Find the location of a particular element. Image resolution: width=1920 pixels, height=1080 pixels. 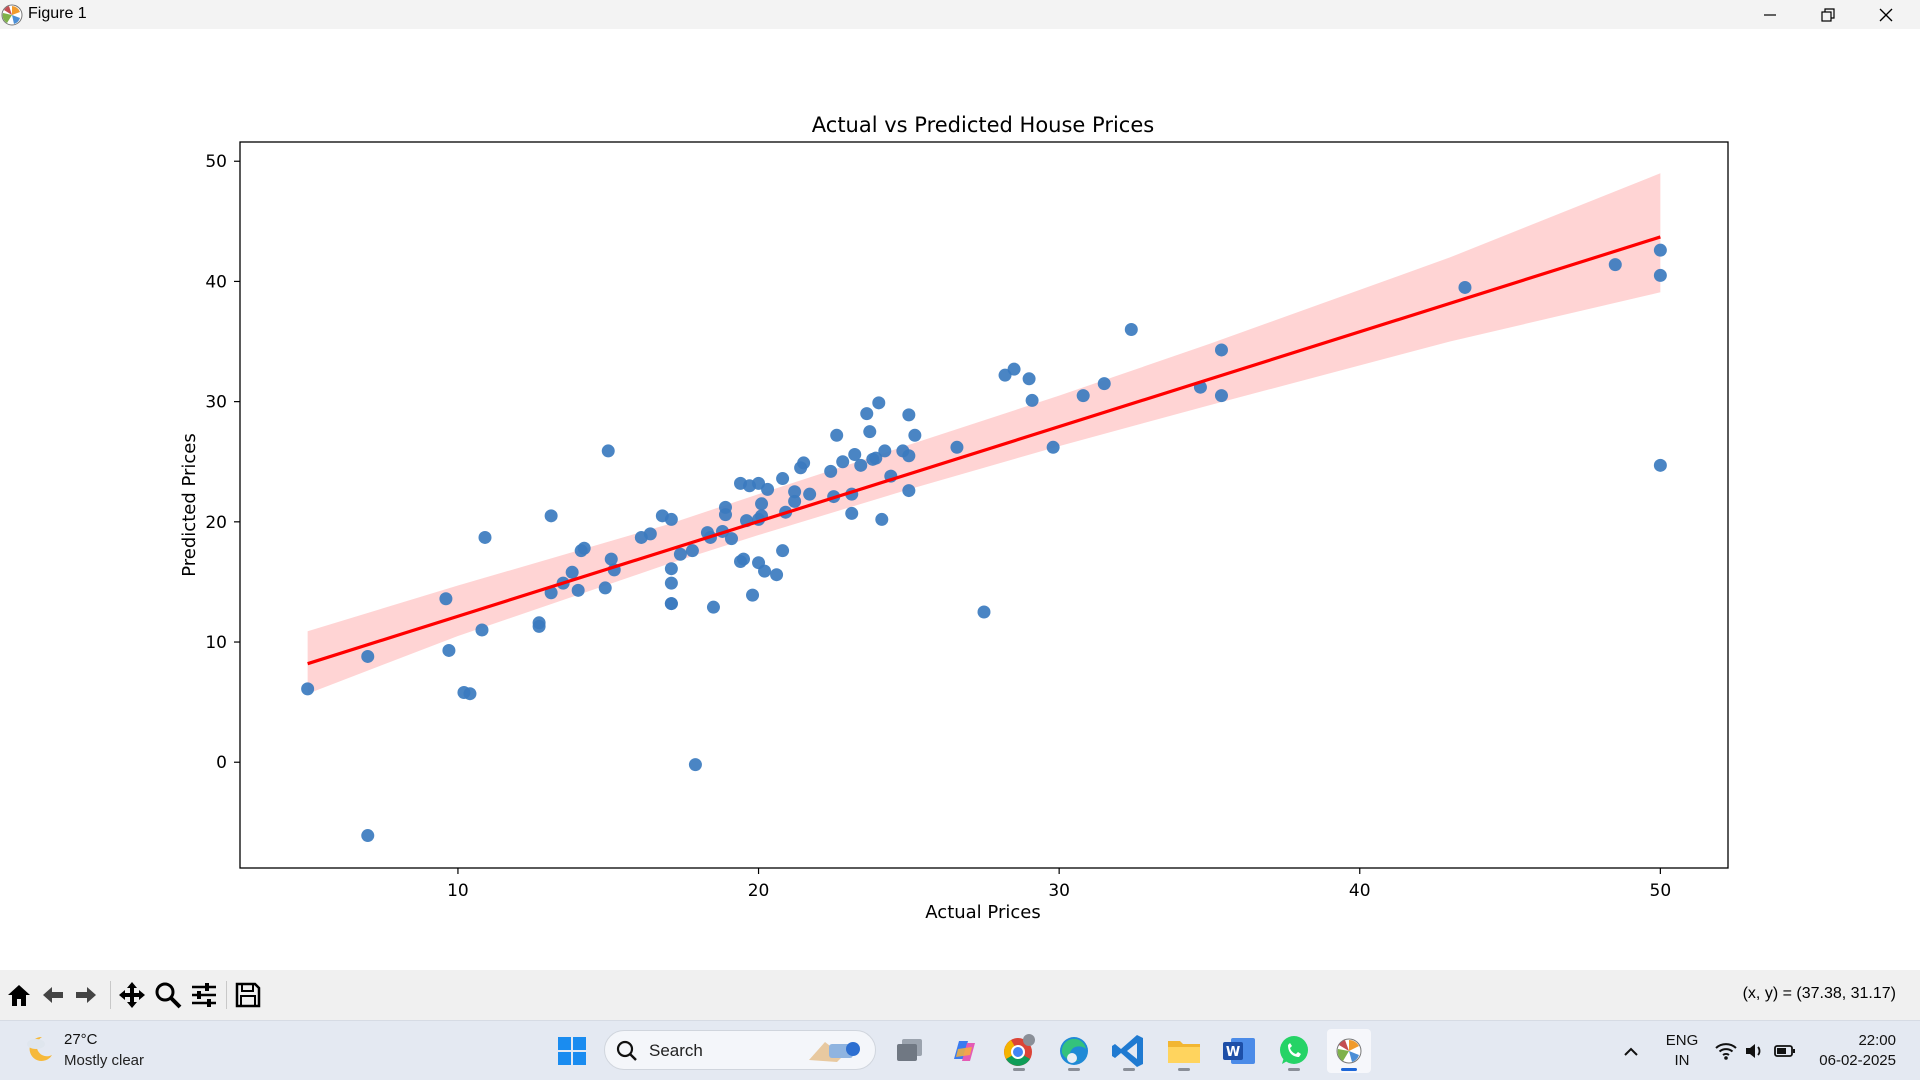

back-button is located at coordinates (53, 995).